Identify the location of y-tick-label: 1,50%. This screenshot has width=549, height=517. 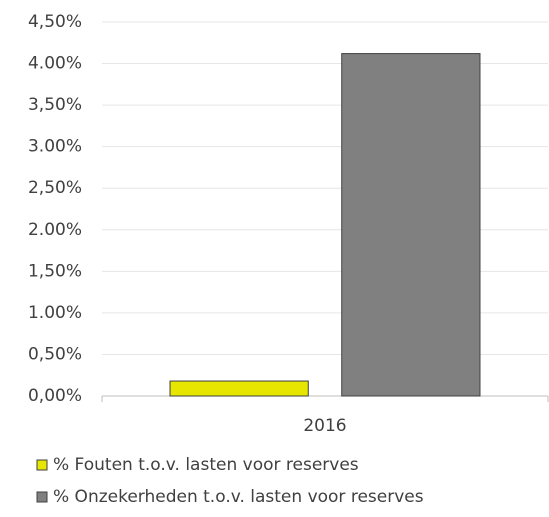
(55, 271).